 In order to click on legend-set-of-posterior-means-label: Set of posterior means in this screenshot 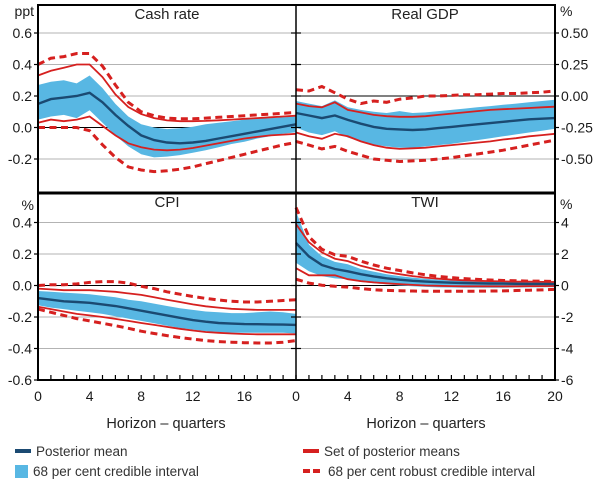, I will do `click(392, 451)`.